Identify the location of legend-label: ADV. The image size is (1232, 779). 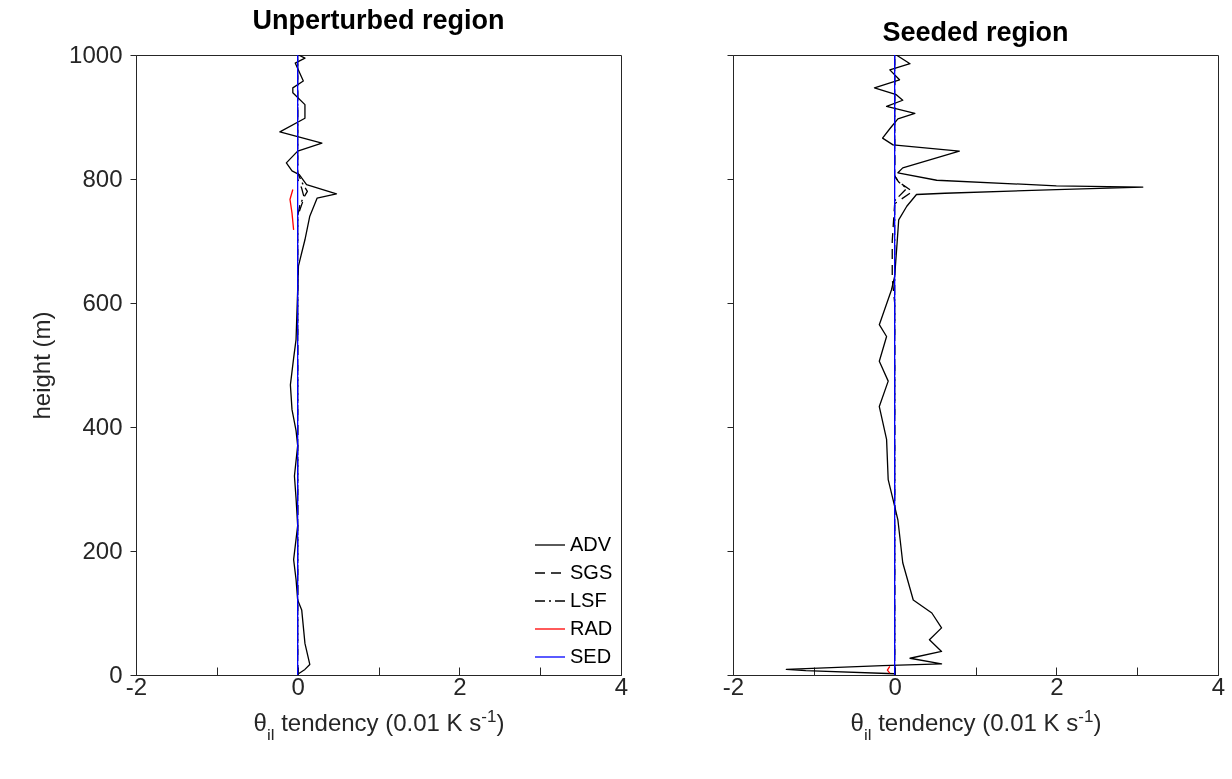
(591, 544).